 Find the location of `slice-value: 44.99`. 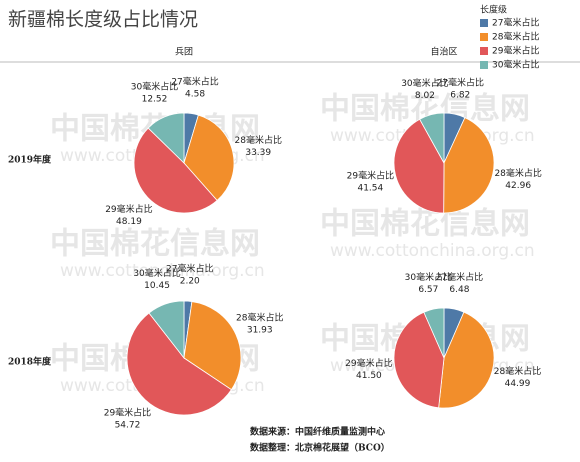

slice-value: 44.99 is located at coordinates (518, 384).